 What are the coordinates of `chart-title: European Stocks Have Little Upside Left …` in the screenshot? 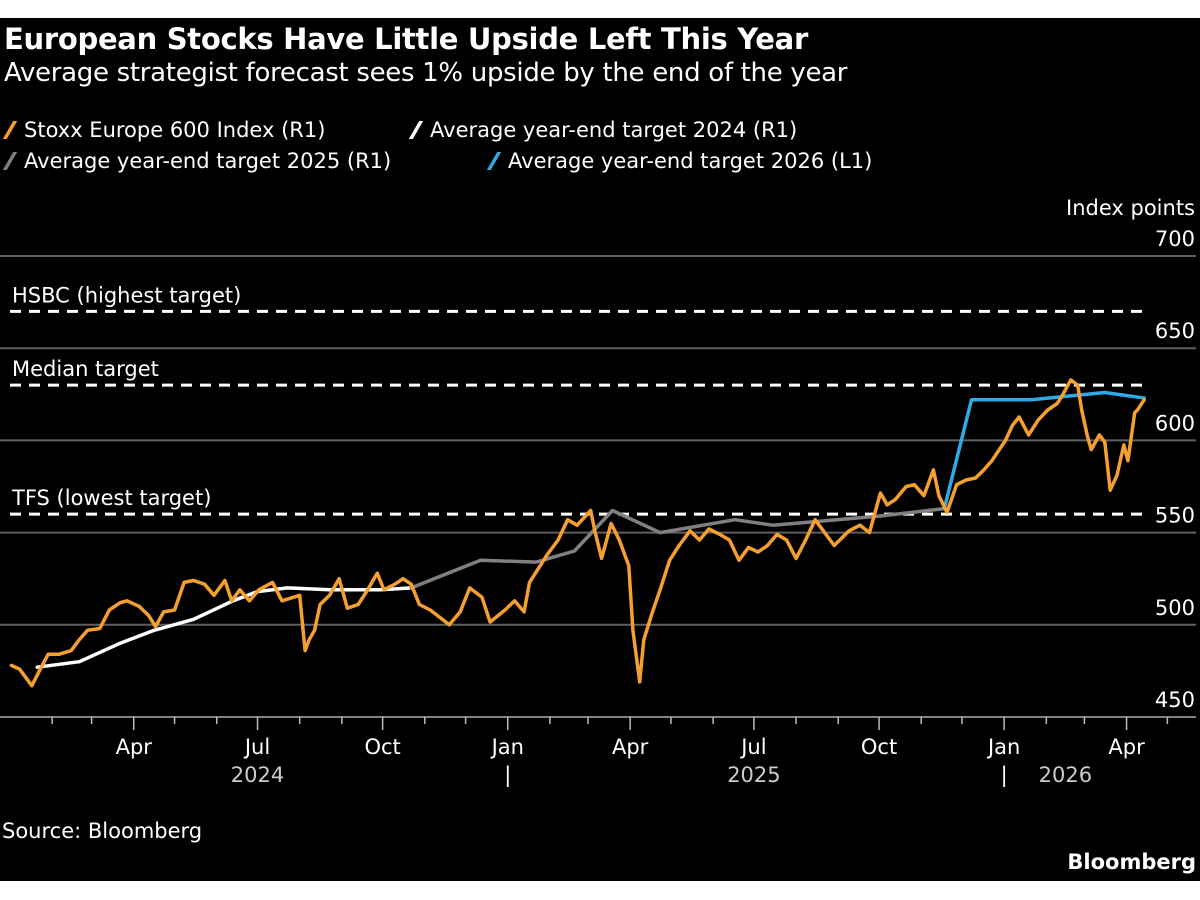 It's located at (406, 39).